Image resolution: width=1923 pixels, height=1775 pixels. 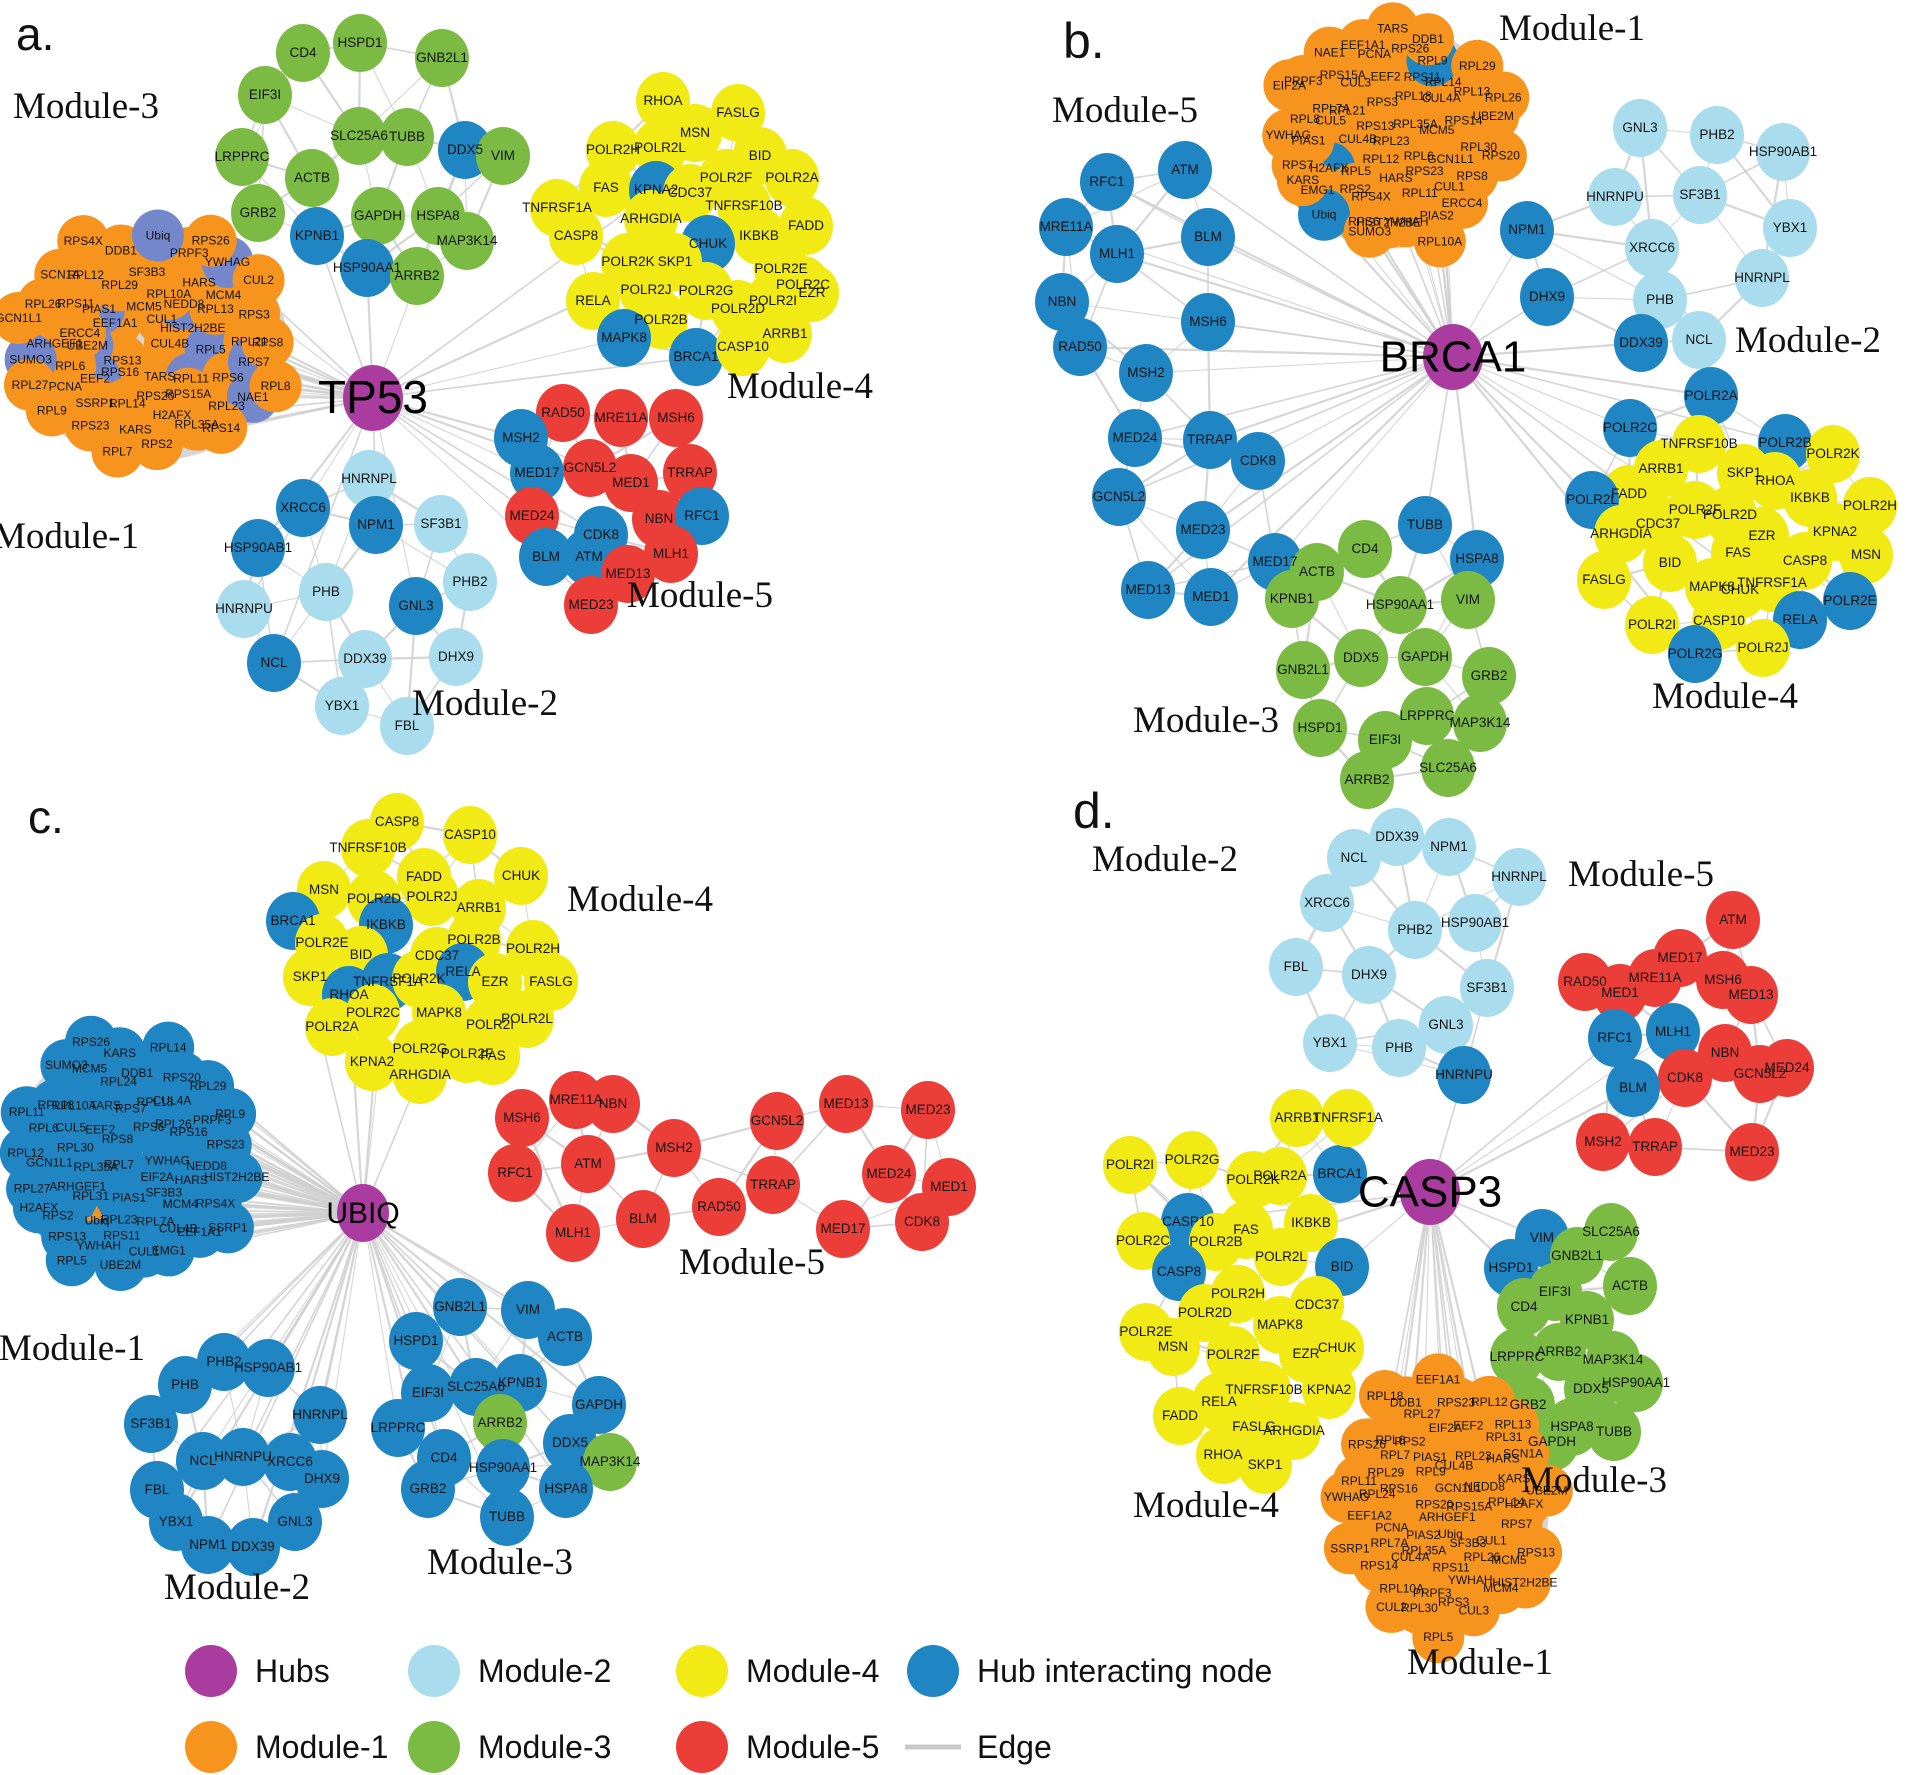 I want to click on gene-label: RPS4X, so click(x=215, y=1203).